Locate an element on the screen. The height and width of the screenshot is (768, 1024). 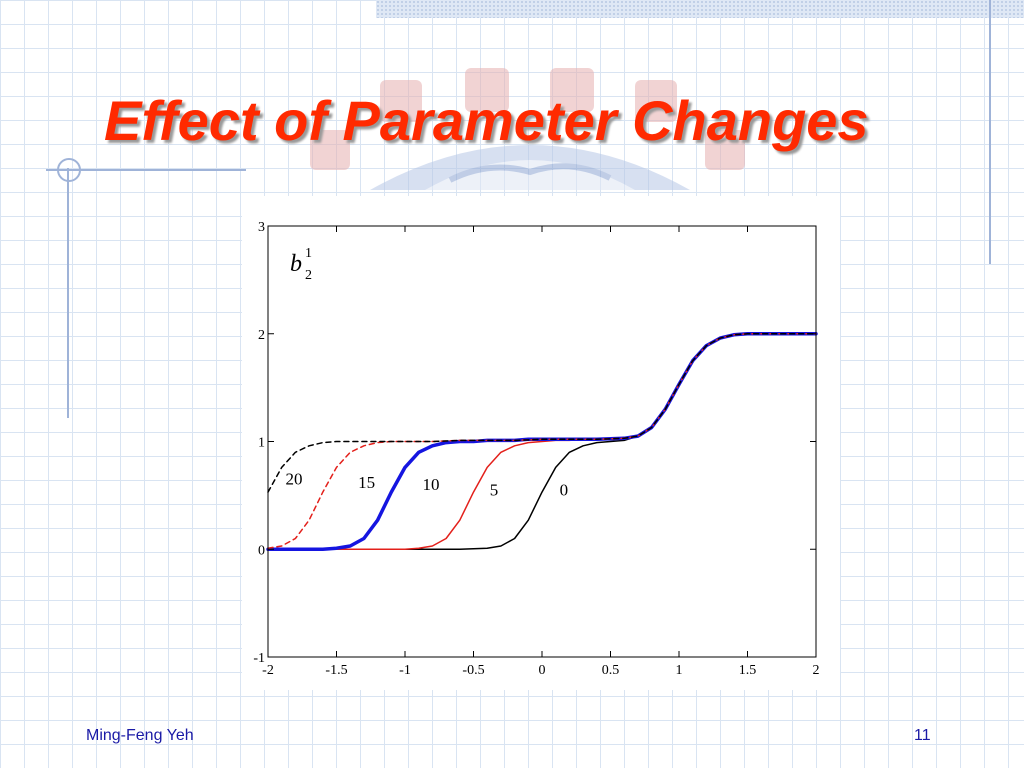
x-tick-label: -1 is located at coordinates (405, 670).